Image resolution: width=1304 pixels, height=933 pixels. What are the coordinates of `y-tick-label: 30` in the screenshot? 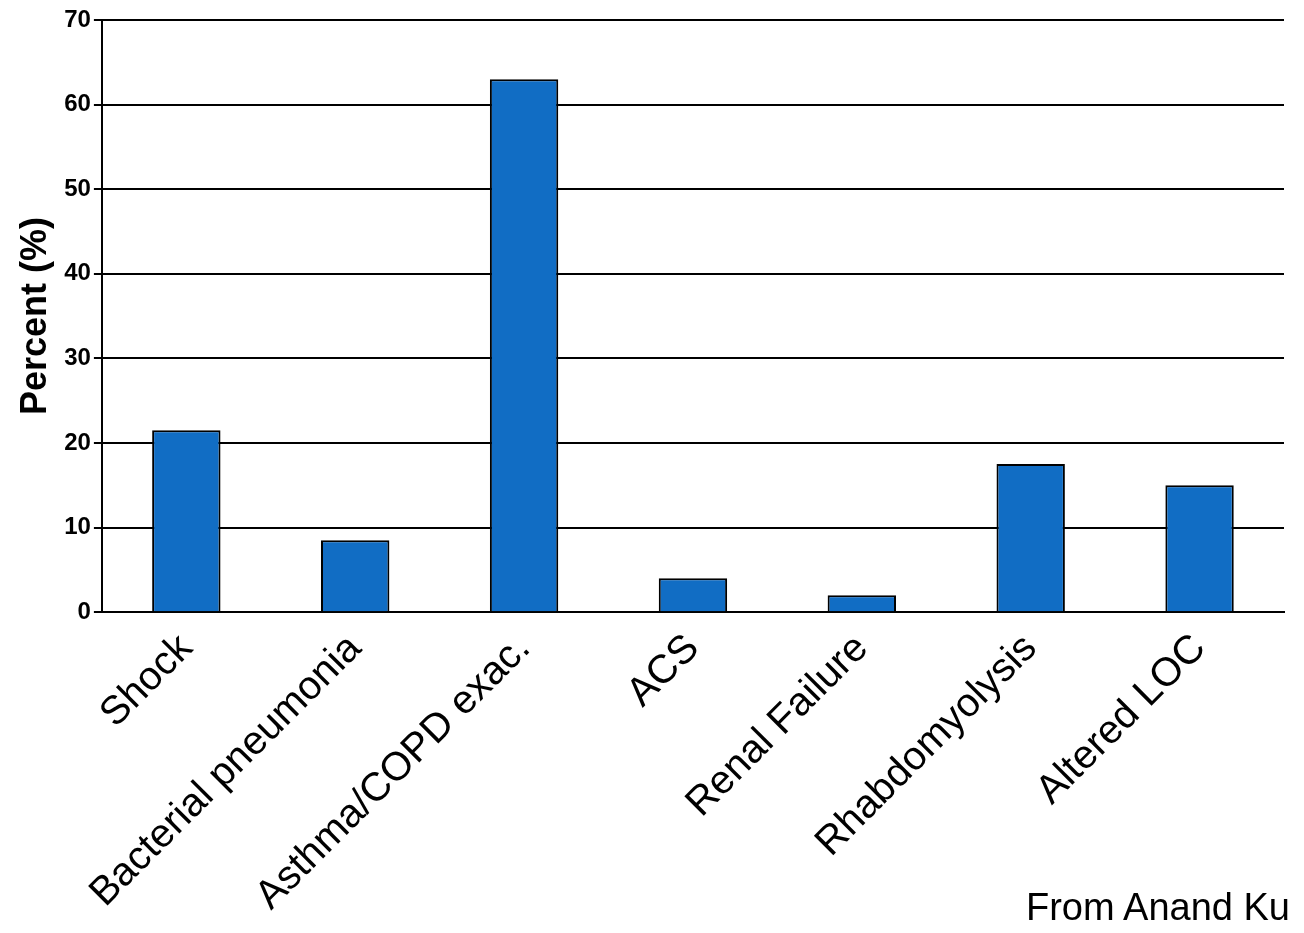 It's located at (77, 356).